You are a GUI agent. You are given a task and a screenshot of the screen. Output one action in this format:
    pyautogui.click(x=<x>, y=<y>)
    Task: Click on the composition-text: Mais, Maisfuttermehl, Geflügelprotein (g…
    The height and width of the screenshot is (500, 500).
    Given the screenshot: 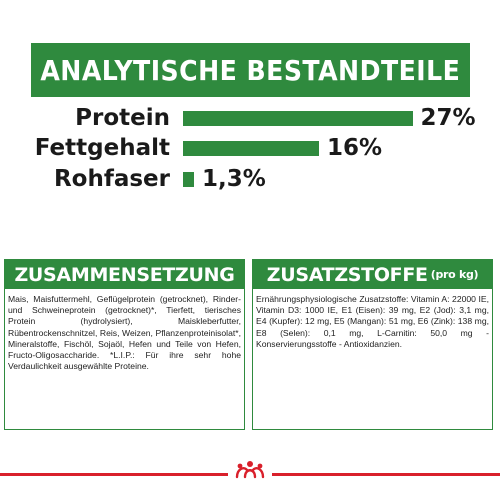 What is the action you would take?
    pyautogui.click(x=124, y=333)
    